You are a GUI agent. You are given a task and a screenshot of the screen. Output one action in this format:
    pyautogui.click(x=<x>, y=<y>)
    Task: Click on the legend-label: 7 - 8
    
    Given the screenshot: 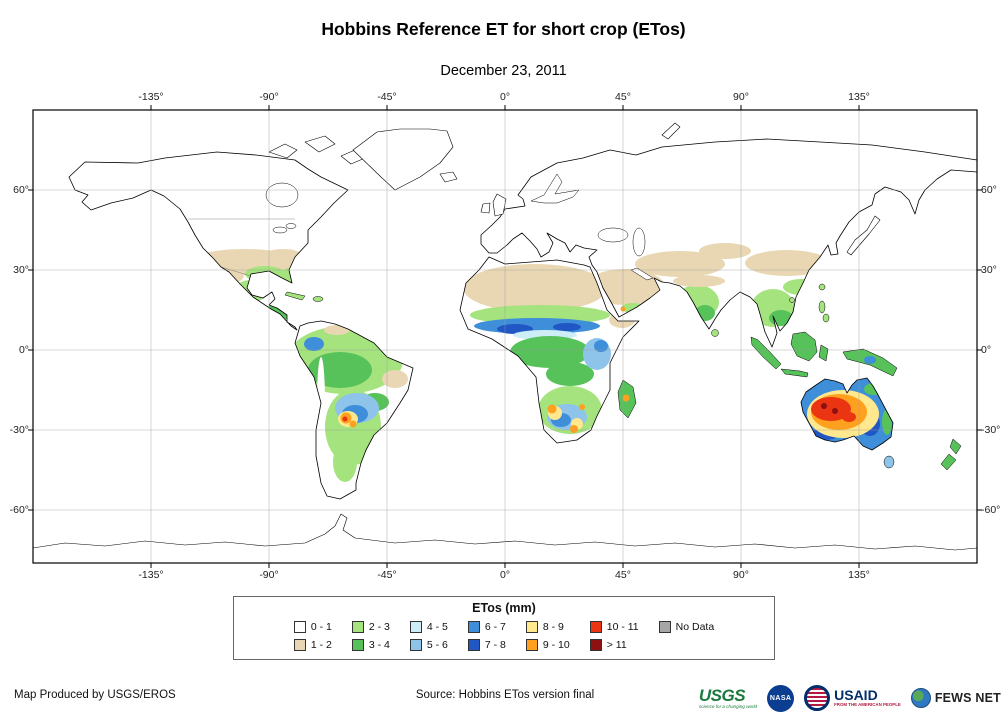 What is the action you would take?
    pyautogui.click(x=495, y=644)
    